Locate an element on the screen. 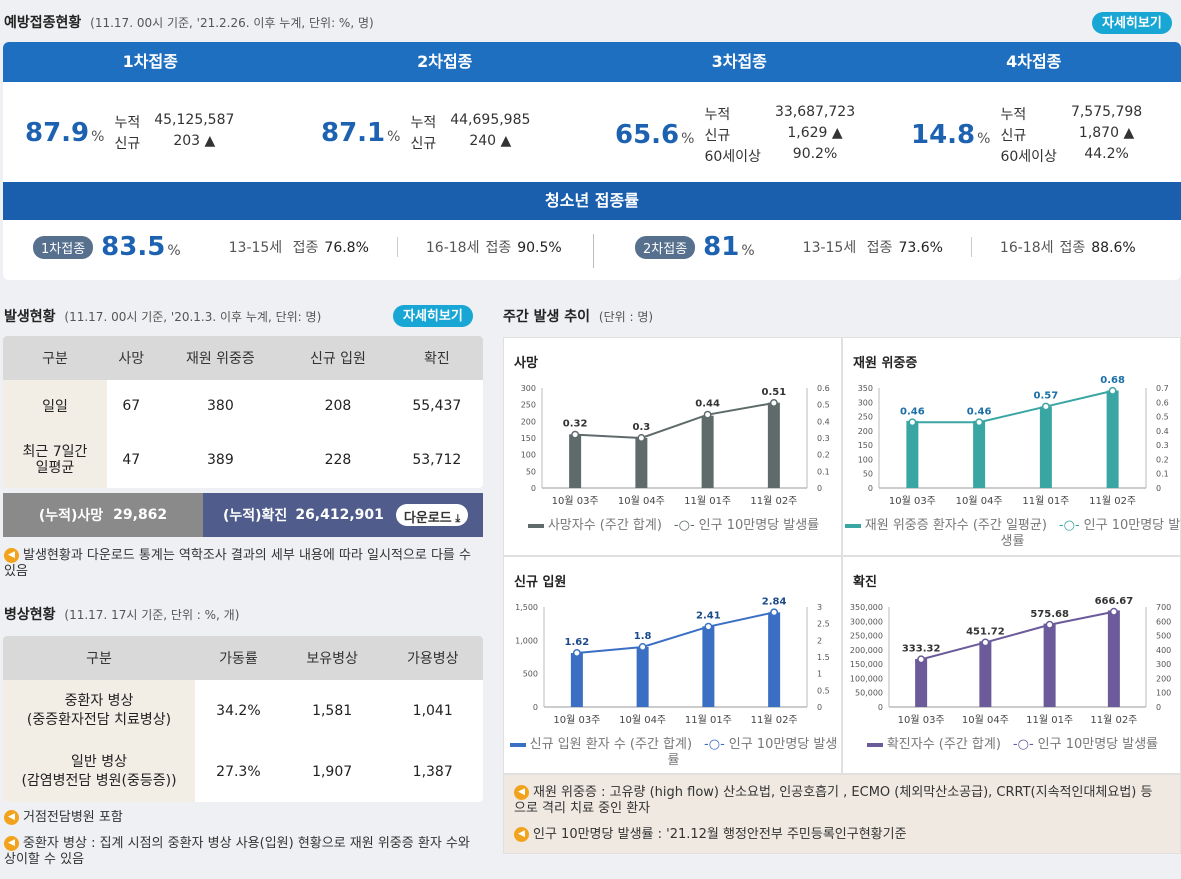 The image size is (1181, 879). y-tick-label-left: 0 is located at coordinates (533, 488).